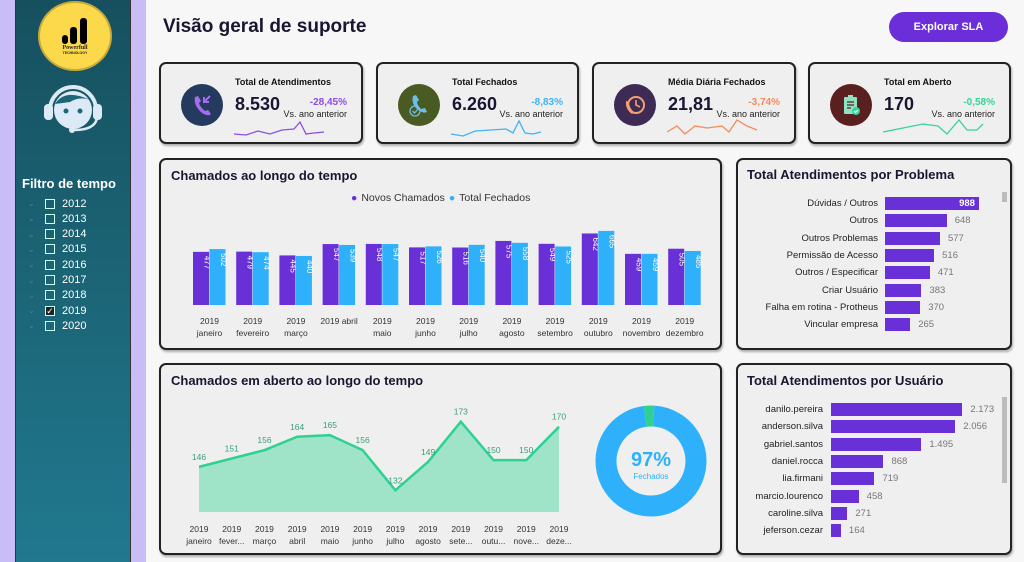  What do you see at coordinates (57, 234) in the screenshot?
I see `year-filter-2014: ⌄ 2014` at bounding box center [57, 234].